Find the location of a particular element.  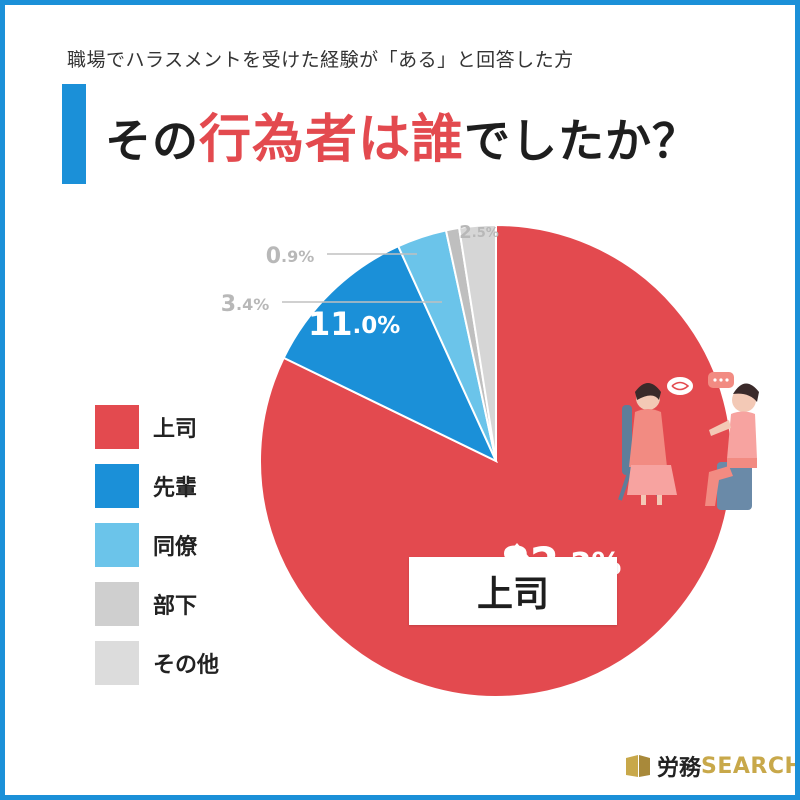

data-label: 11.0% is located at coordinates (354, 324).